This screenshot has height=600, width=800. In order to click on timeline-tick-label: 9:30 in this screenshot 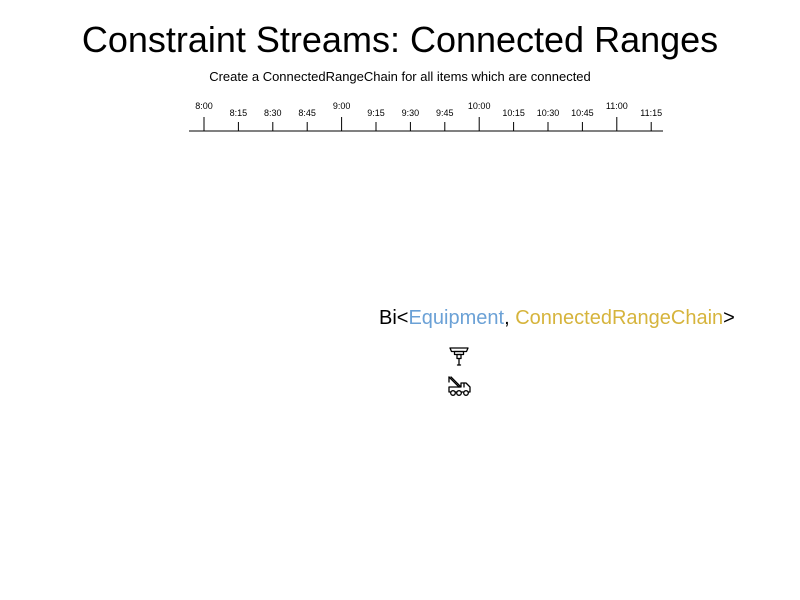, I will do `click(411, 113)`.